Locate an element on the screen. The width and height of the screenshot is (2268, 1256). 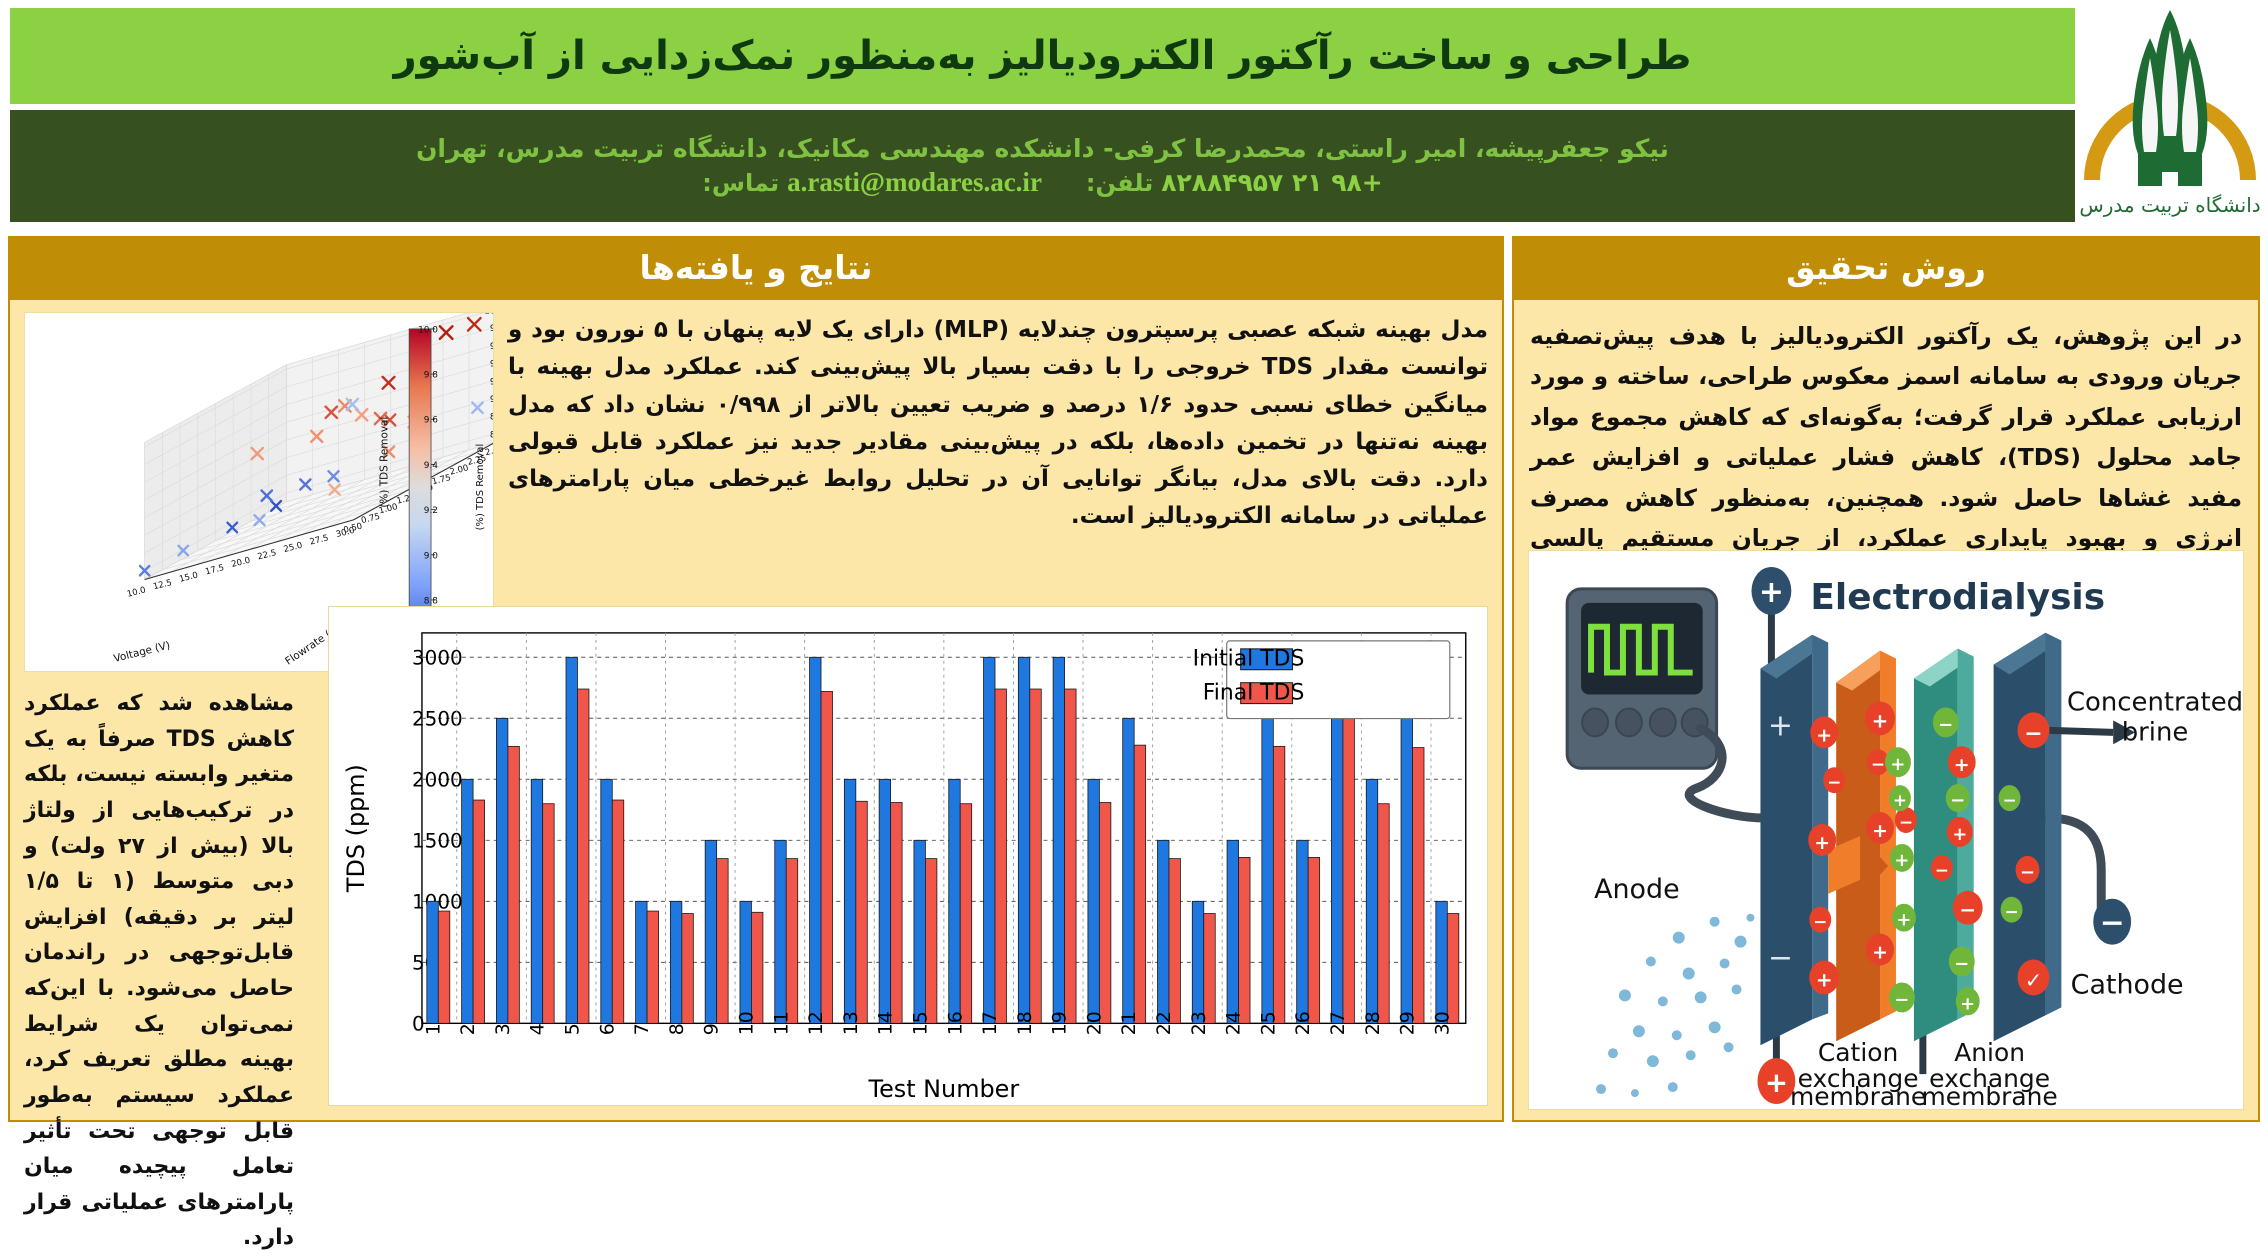
x-tick-label: 11 is located at coordinates (781, 1023).